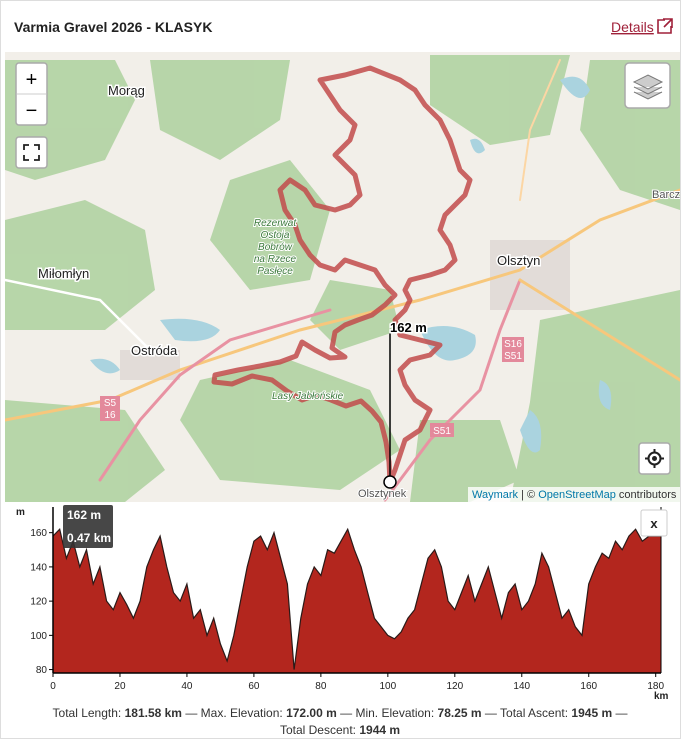  I want to click on zoom-out: −, so click(32, 111).